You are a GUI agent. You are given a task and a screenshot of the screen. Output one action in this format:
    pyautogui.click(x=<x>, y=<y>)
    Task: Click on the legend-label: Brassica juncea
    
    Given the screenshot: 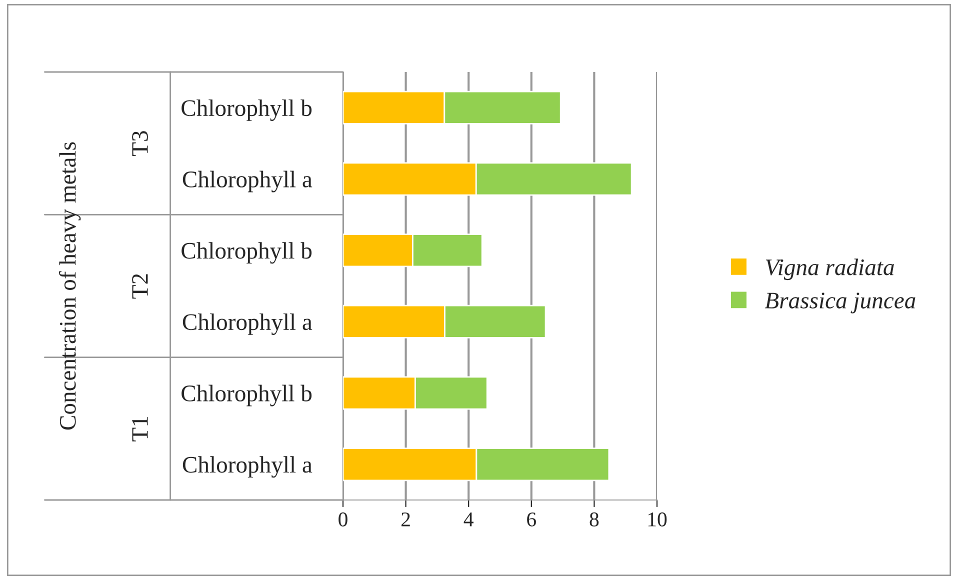 What is the action you would take?
    pyautogui.click(x=840, y=303)
    